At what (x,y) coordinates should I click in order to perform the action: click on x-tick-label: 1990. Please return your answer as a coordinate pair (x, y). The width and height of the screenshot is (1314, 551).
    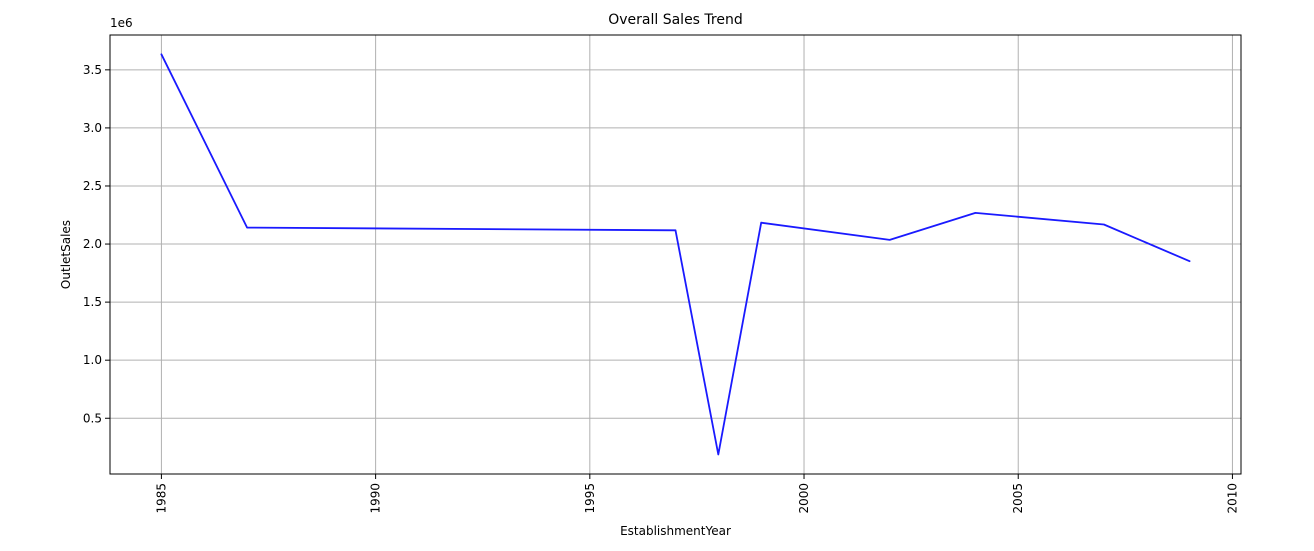
    Looking at the image, I should click on (376, 498).